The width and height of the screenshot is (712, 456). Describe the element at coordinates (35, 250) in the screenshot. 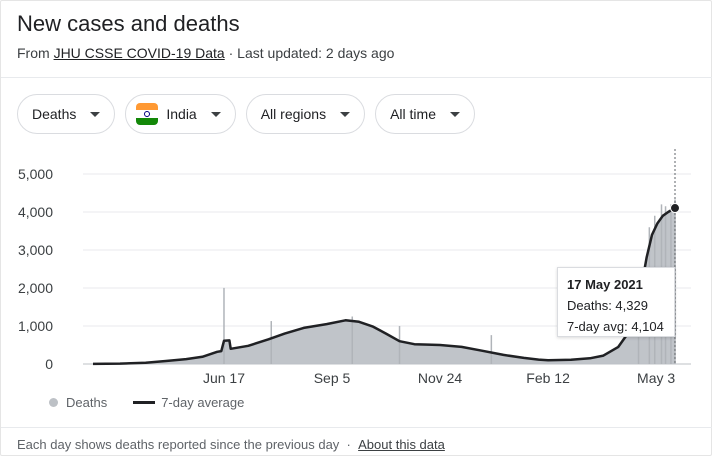

I see `y-tick-label: 3,000` at that location.